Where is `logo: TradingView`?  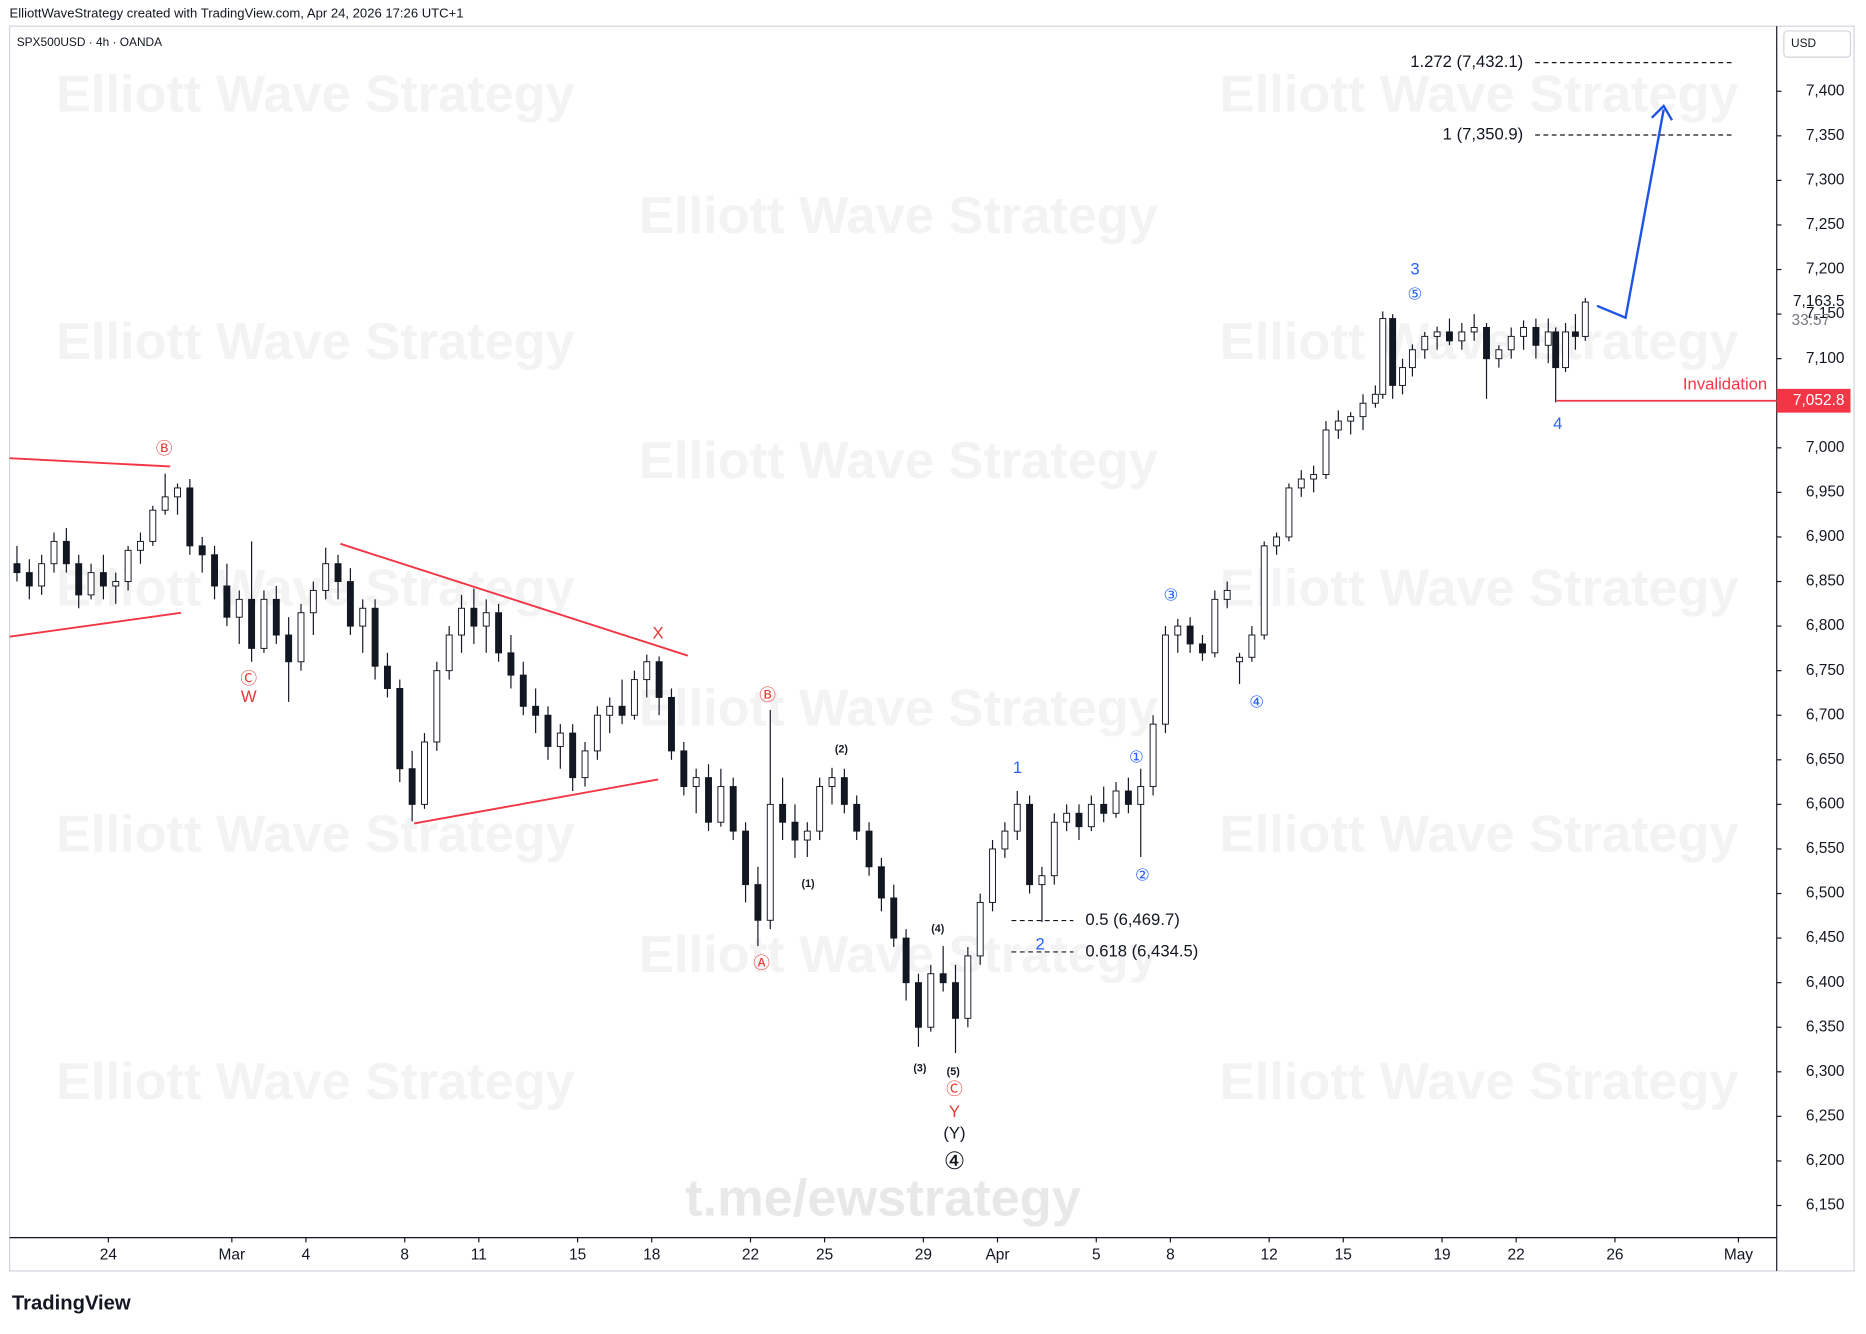
logo: TradingView is located at coordinates (71, 1304).